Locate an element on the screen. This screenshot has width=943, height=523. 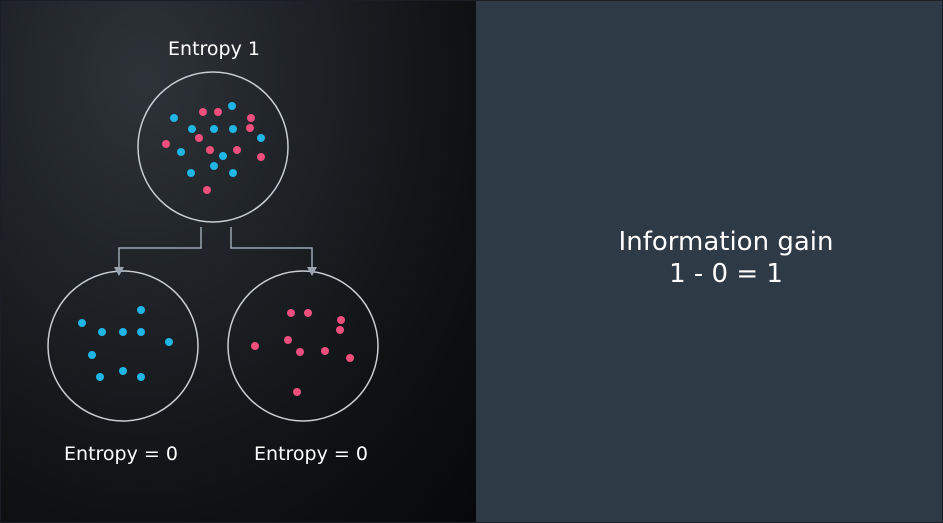
right-child-dots is located at coordinates (302, 352).